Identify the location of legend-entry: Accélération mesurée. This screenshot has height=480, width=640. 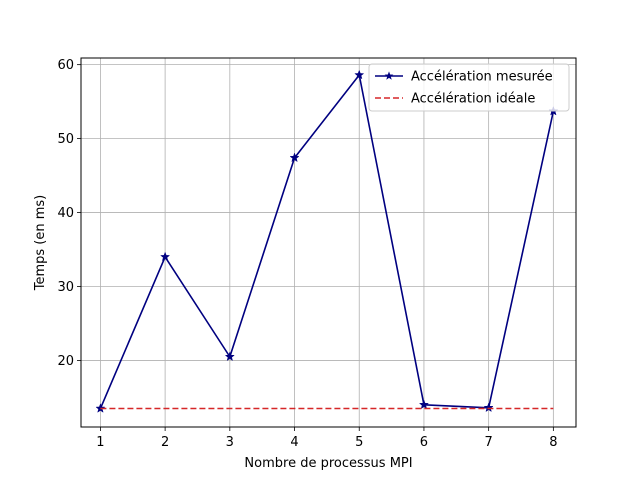
(482, 77).